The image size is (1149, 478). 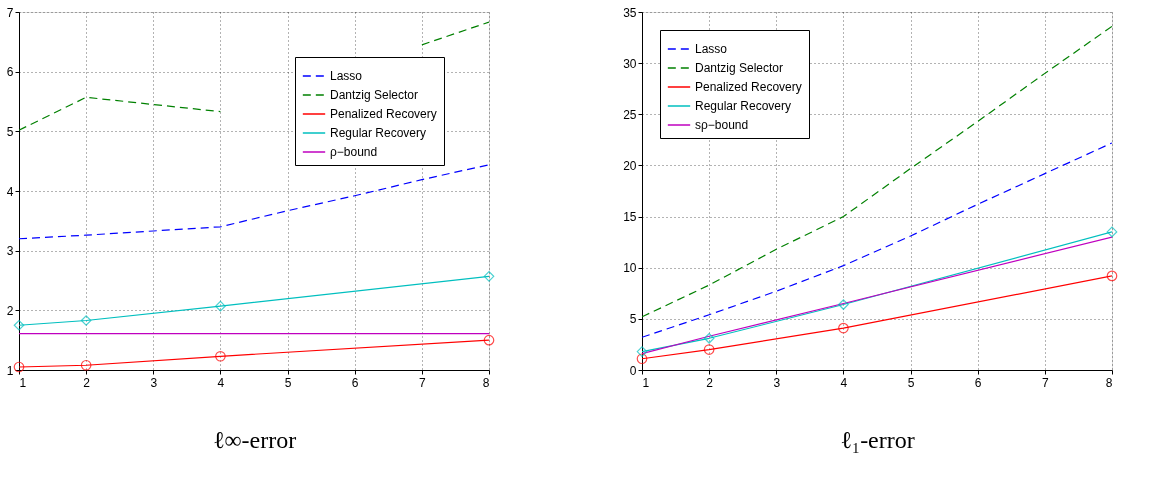 What do you see at coordinates (633, 370) in the screenshot?
I see `y-tick-label: 0` at bounding box center [633, 370].